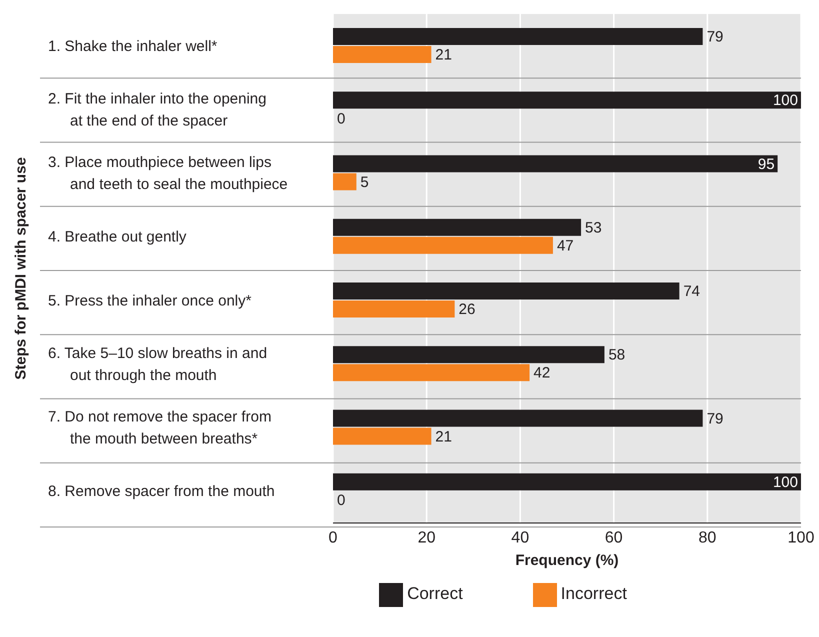 The image size is (819, 637). Describe the element at coordinates (520, 537) in the screenshot. I see `x-tick-label: 40` at that location.